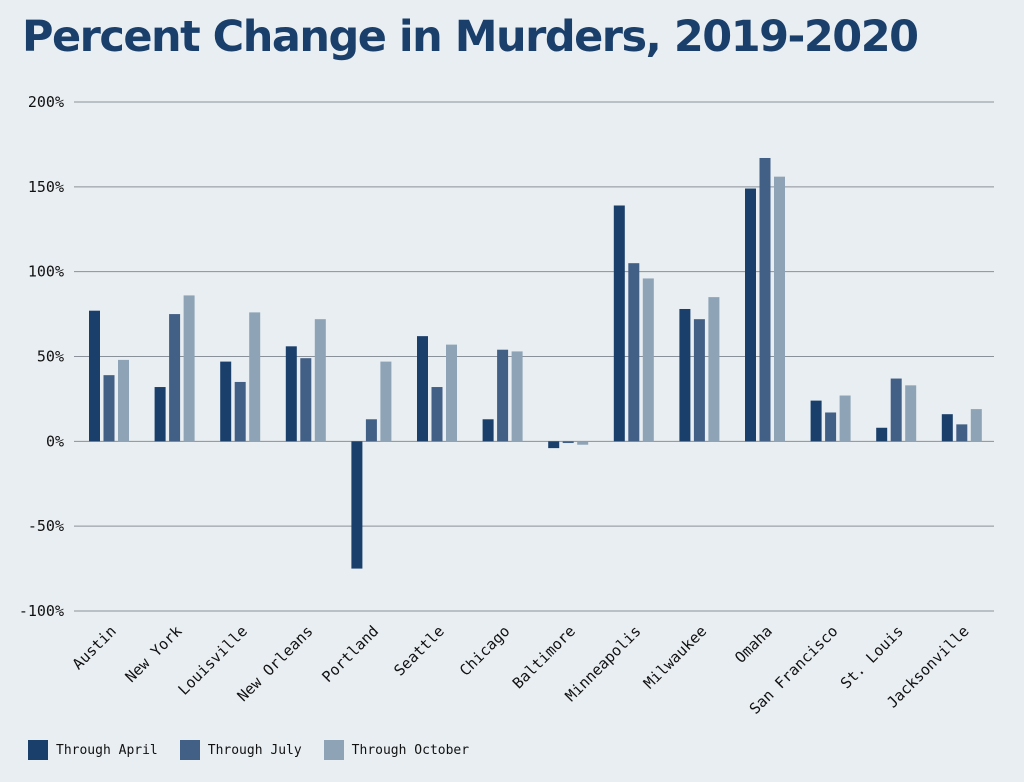  Describe the element at coordinates (350, 654) in the screenshot. I see `x-tick-label: Portland` at that location.